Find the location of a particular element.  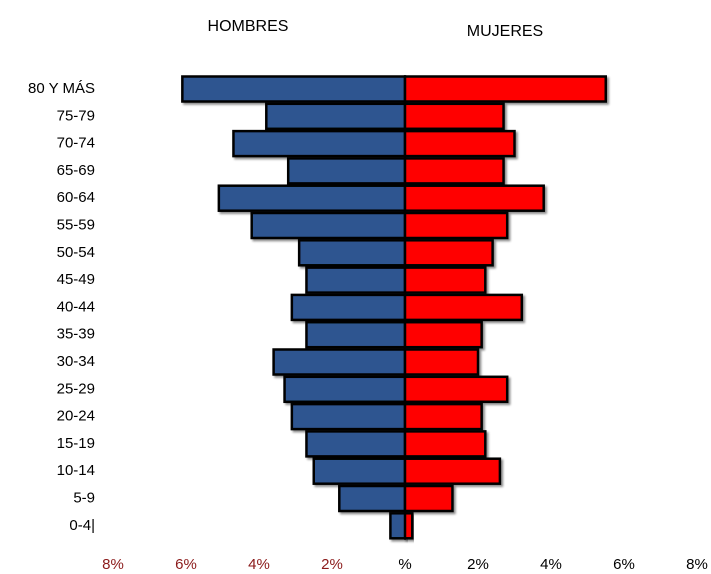

category-label: 50-54 is located at coordinates (76, 252).